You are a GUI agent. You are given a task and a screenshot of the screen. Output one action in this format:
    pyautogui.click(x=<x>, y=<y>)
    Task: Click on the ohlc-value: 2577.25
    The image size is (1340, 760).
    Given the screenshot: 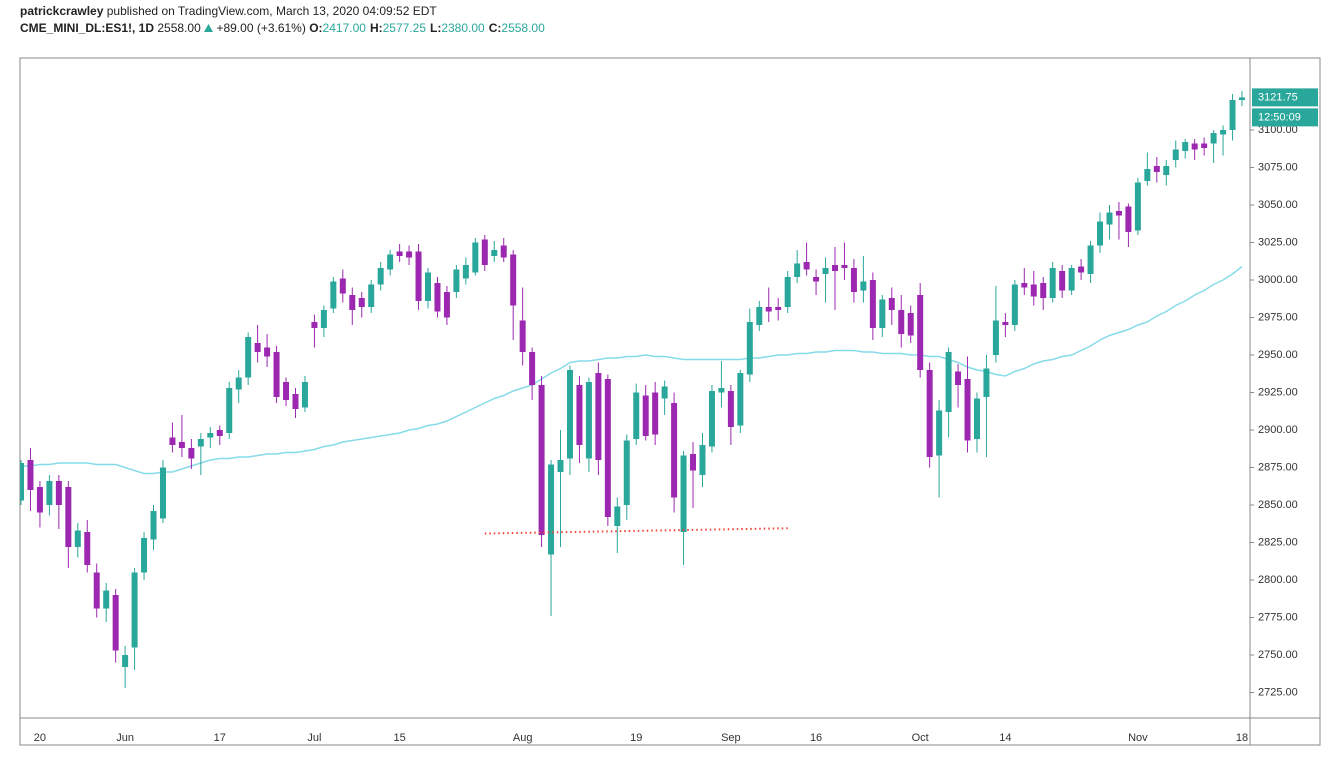 What is the action you would take?
    pyautogui.click(x=404, y=28)
    